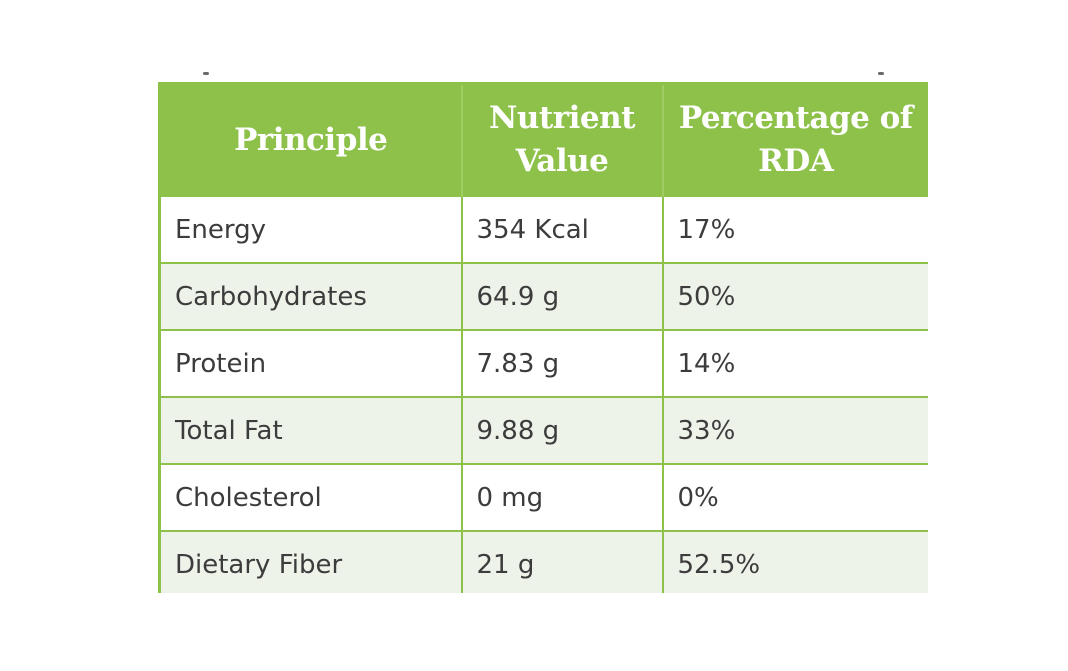 The image size is (1068, 671). Describe the element at coordinates (310, 430) in the screenshot. I see `cell-principle: Total Fat` at that location.